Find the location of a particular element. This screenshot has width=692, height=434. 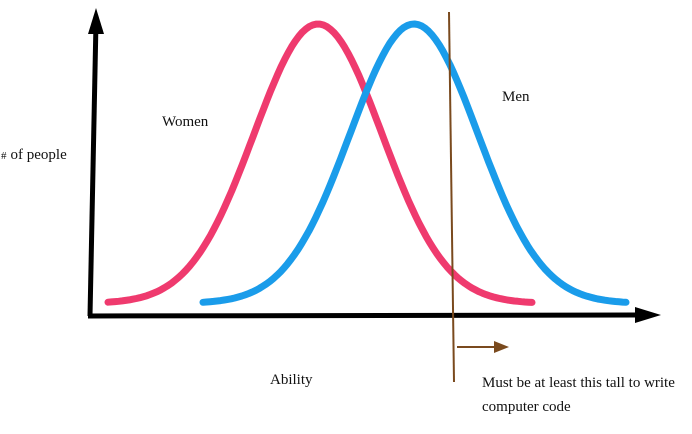

y-axis-label-text: of people is located at coordinates (38, 155).